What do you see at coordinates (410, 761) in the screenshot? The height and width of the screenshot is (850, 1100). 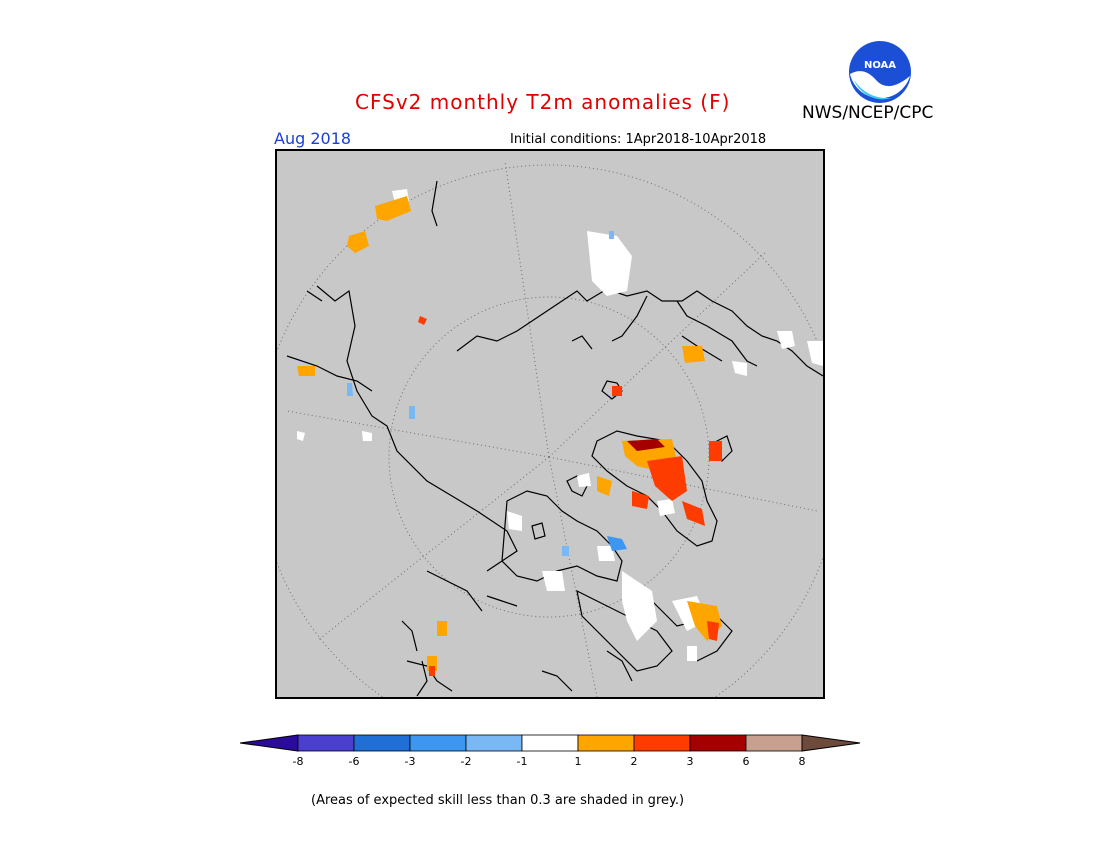 I see `legend-tick-label: -3` at bounding box center [410, 761].